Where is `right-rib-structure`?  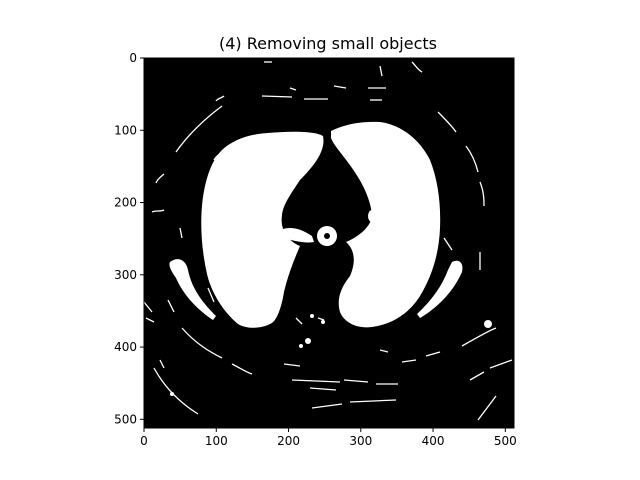
right-rib-structure is located at coordinates (440, 289).